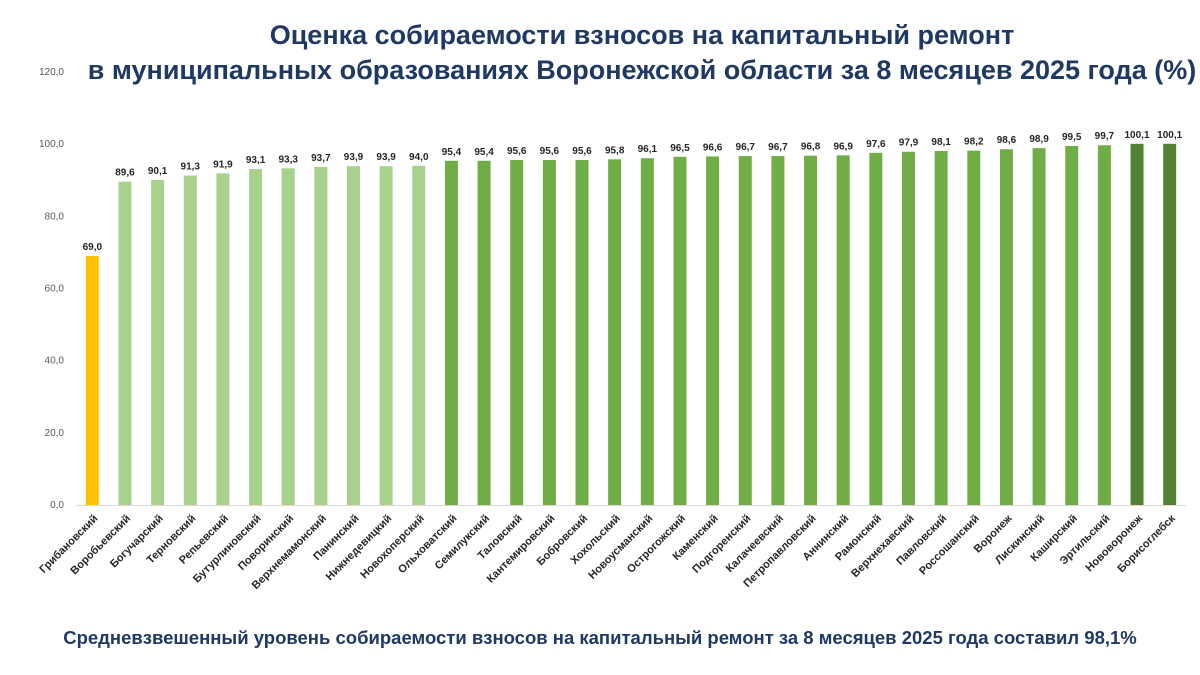 This screenshot has width=1200, height=675. I want to click on category-label: Грибановский, so click(68, 544).